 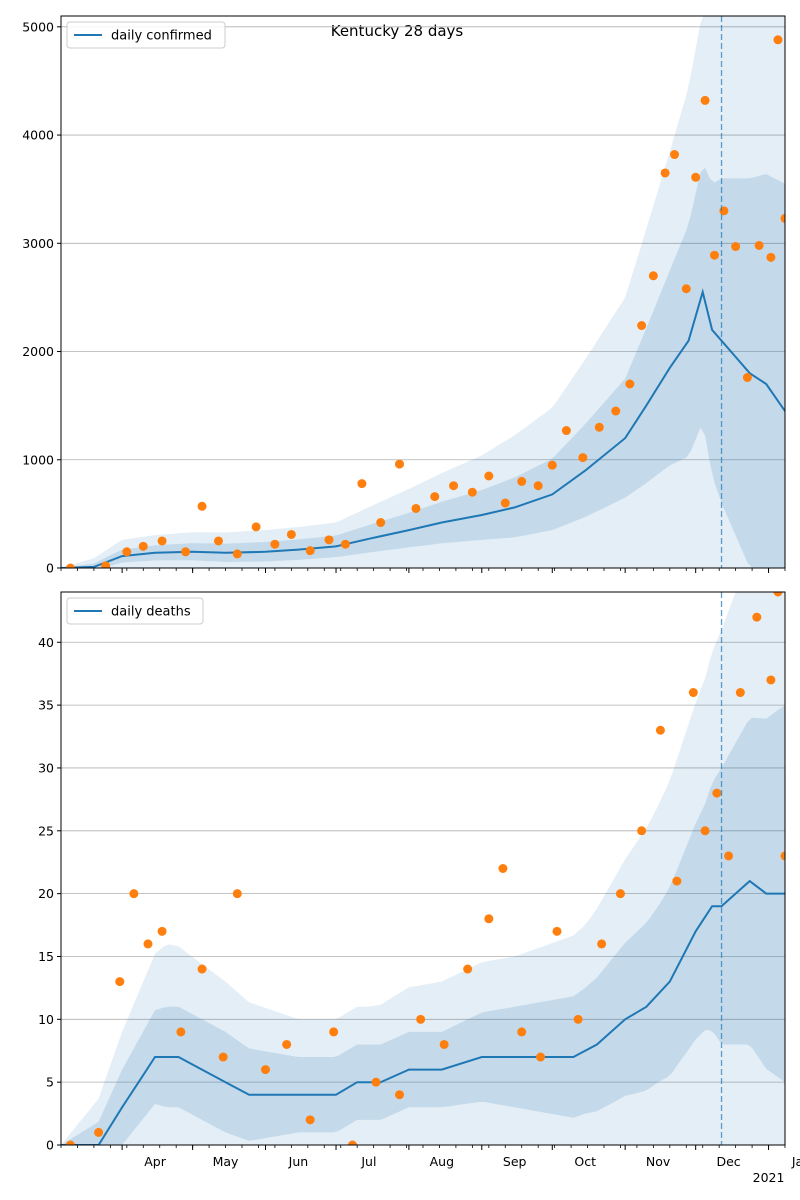 What do you see at coordinates (658, 1161) in the screenshot?
I see `x-month-label: Nov` at bounding box center [658, 1161].